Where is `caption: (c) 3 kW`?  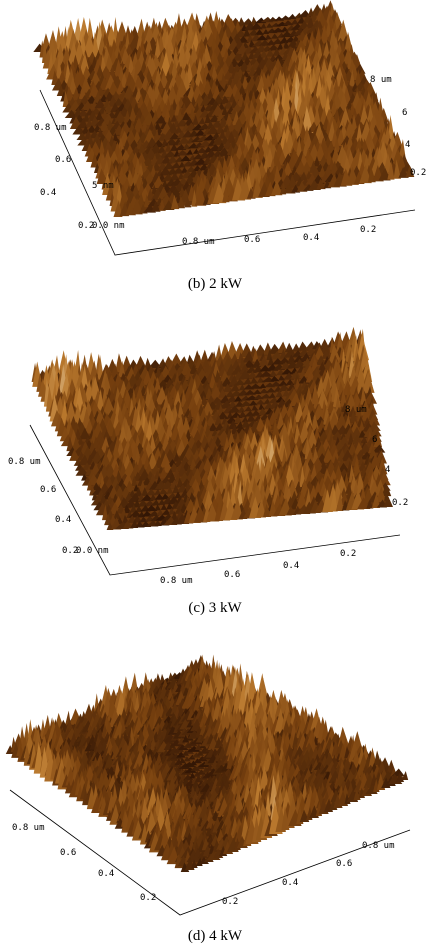 caption: (c) 3 kW is located at coordinates (215, 608).